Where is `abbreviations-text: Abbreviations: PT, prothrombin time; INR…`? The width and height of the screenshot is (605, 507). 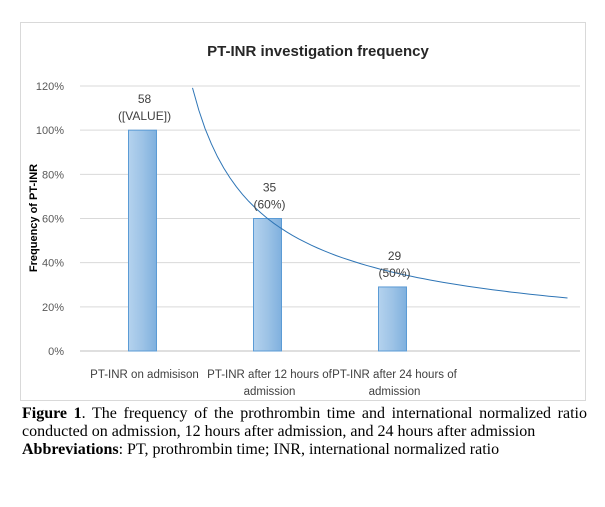 abbreviations-text: Abbreviations: PT, prothrombin time; INR… is located at coordinates (304, 450).